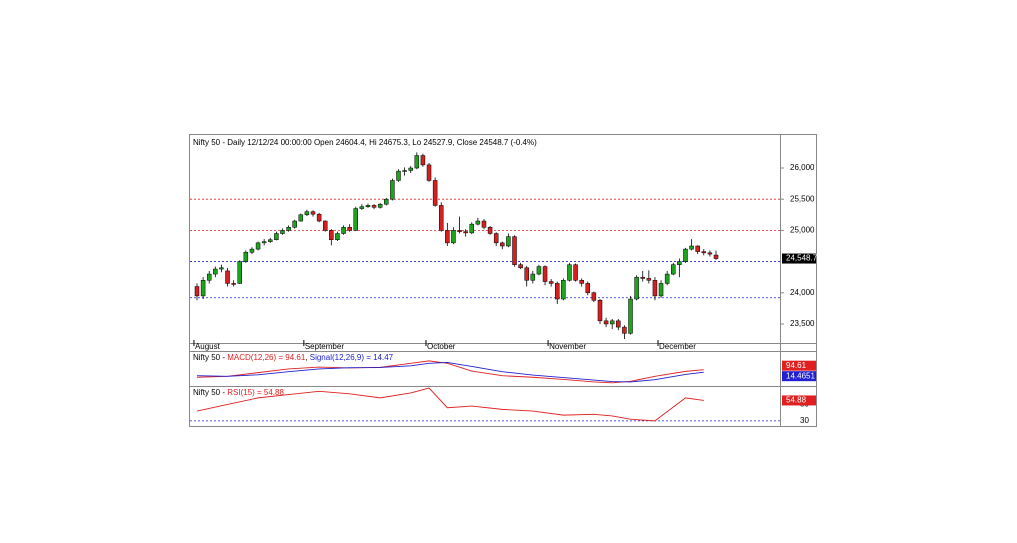 This screenshot has width=1017, height=543. I want to click on value-box-label: 14.4651, so click(800, 375).